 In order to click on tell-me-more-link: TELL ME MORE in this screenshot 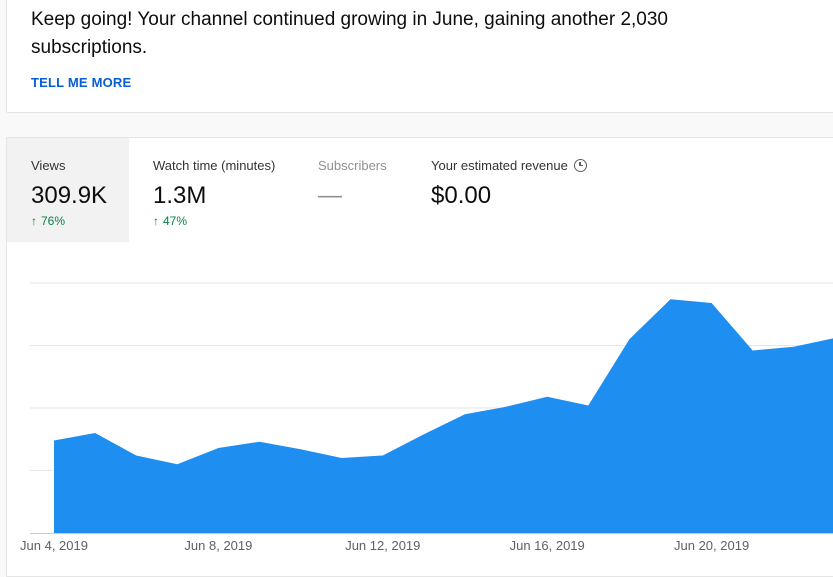, I will do `click(81, 82)`.